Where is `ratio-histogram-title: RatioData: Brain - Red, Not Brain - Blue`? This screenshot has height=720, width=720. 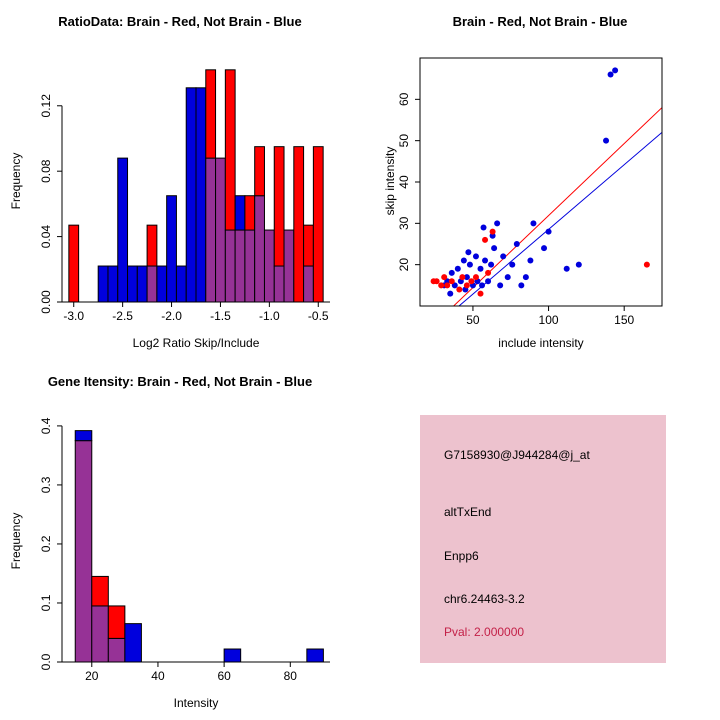
ratio-histogram-title: RatioData: Brain - Red, Not Brain - Blue is located at coordinates (180, 21).